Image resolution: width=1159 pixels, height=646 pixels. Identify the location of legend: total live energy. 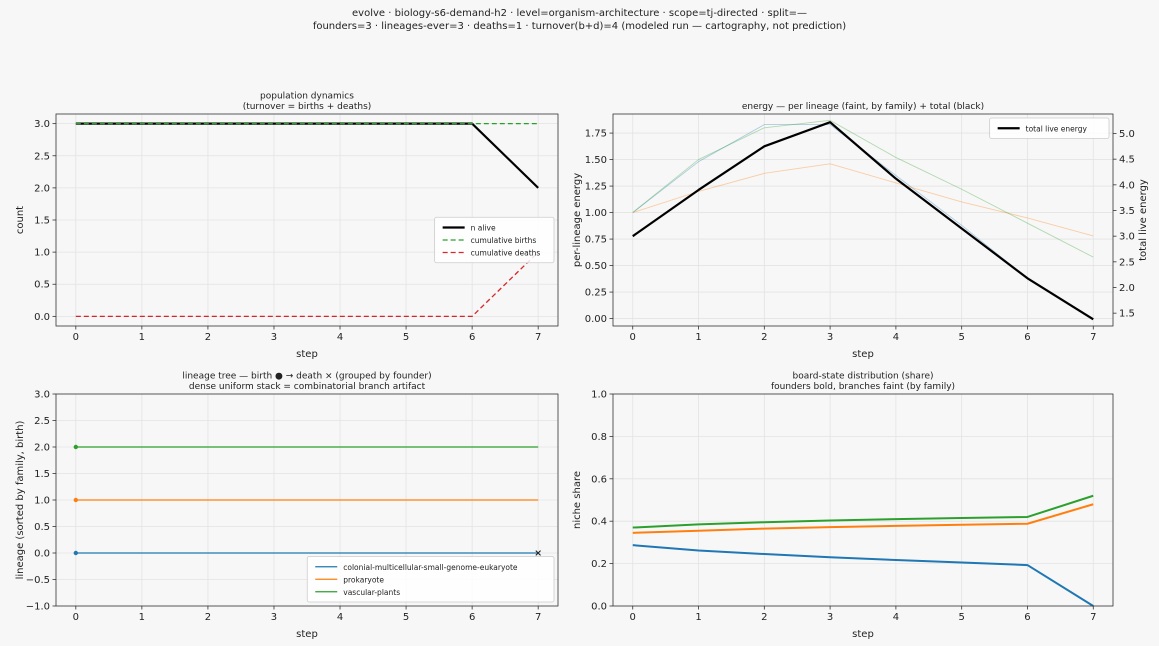
(1049, 128).